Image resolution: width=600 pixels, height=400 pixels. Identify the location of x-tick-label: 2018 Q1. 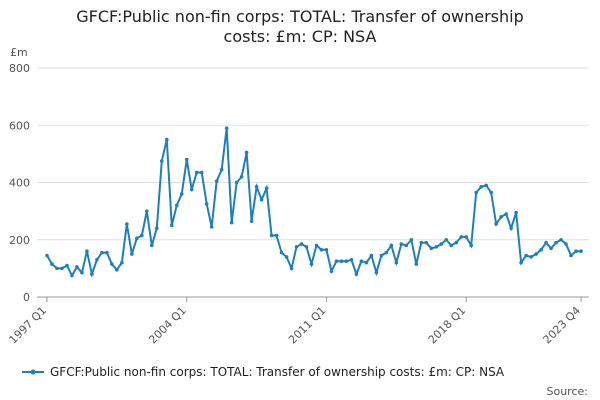
(447, 325).